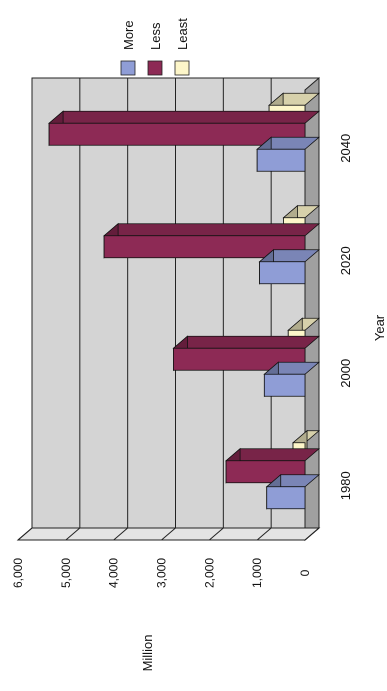 This screenshot has height=691, width=387. Describe the element at coordinates (177, 134) in the screenshot. I see `bar-less-2040` at that location.